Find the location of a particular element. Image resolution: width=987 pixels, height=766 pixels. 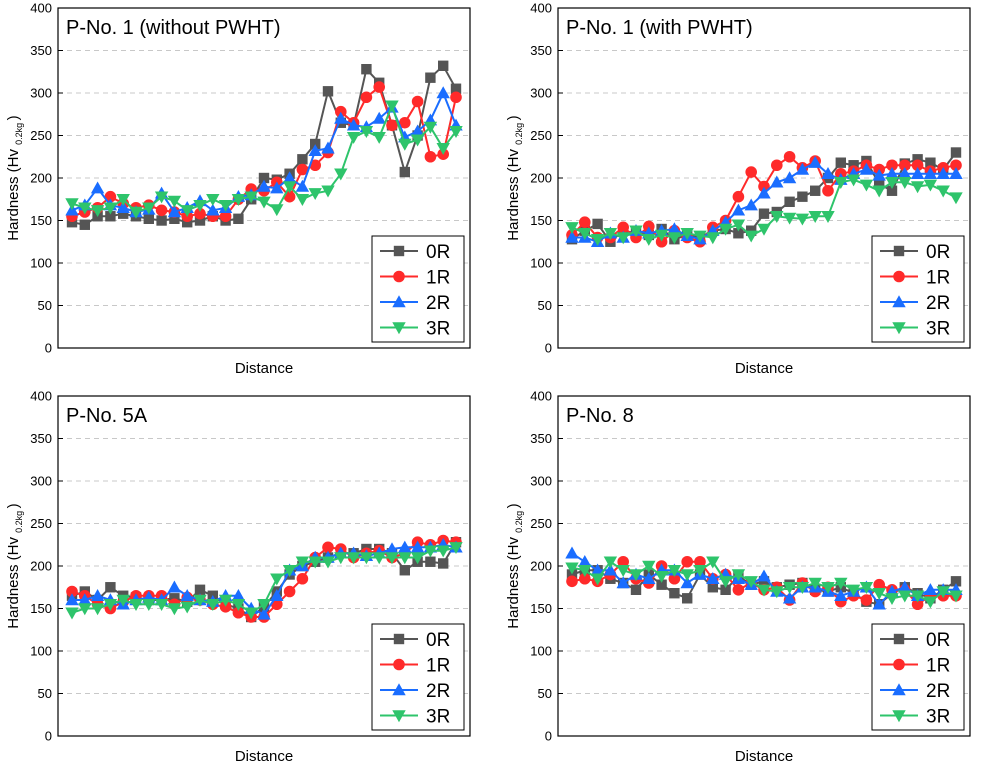

legend-label: 3R is located at coordinates (438, 717).